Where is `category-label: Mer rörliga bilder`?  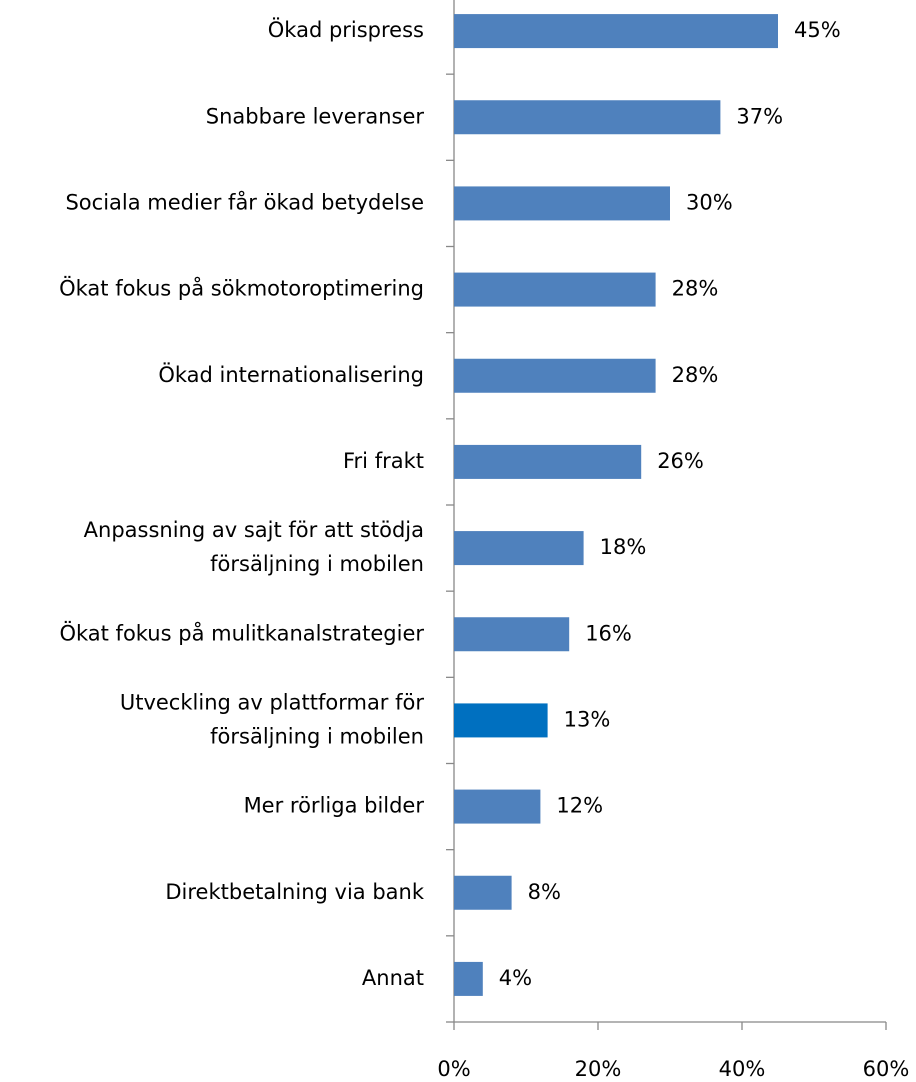 category-label: Mer rörliga bilder is located at coordinates (334, 806).